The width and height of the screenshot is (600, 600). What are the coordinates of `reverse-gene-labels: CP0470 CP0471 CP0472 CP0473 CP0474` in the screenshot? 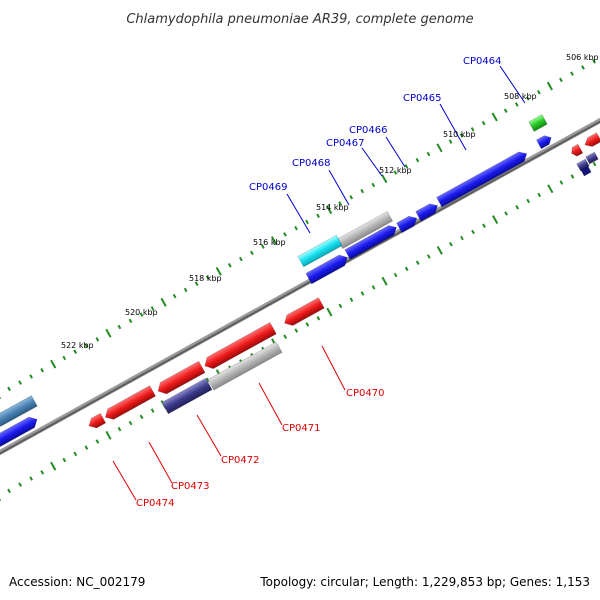 It's located at (260, 448).